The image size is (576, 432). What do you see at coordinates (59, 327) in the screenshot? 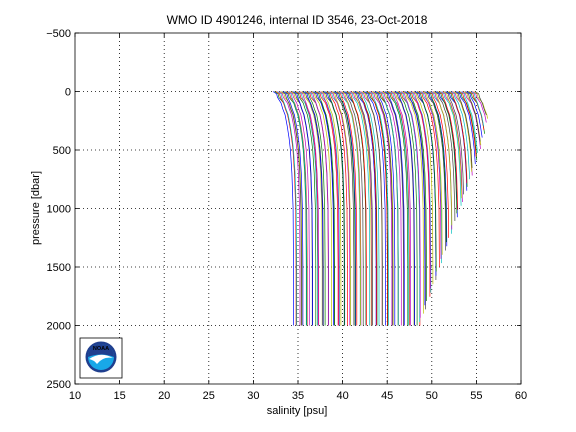
I see `y-tick-label: 2000` at bounding box center [59, 327].